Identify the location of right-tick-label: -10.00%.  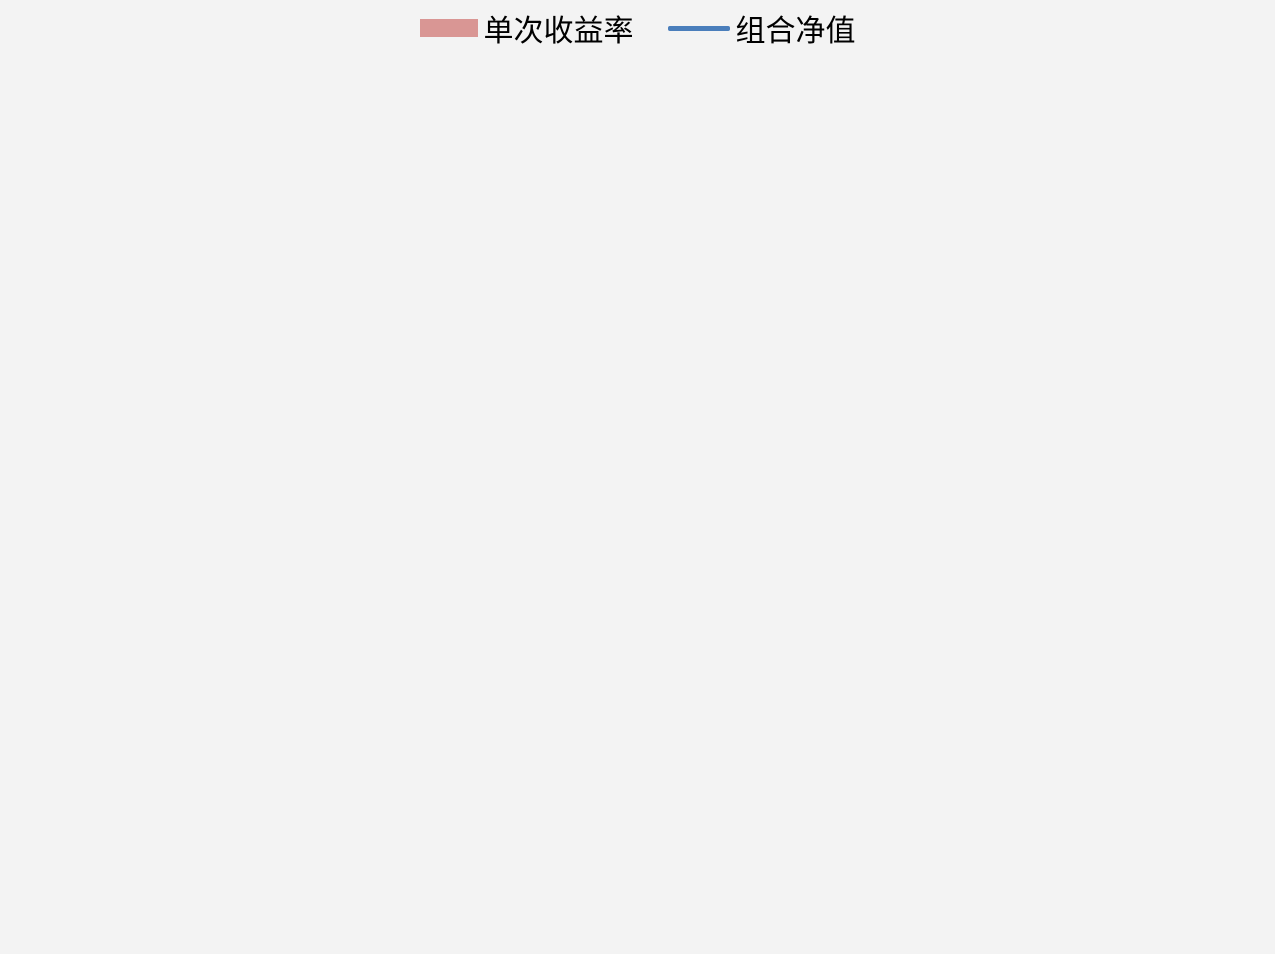
(1216, 625).